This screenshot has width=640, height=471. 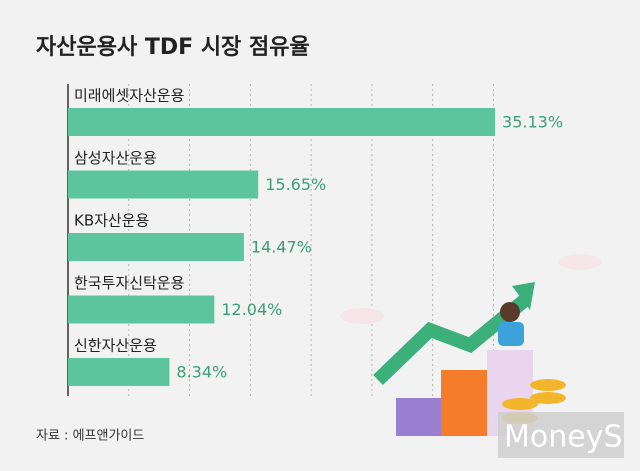 I want to click on watermark: MoneyS, so click(x=563, y=437).